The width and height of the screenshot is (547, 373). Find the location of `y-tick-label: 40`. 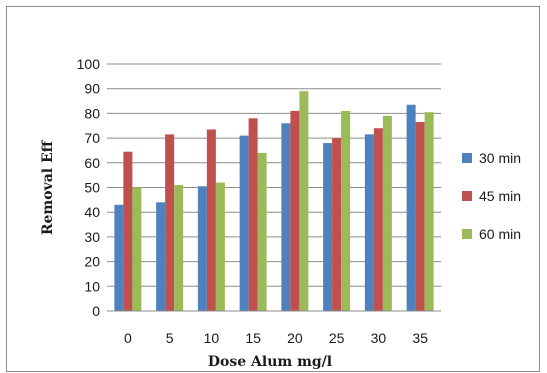

y-tick-label: 40 is located at coordinates (92, 212).